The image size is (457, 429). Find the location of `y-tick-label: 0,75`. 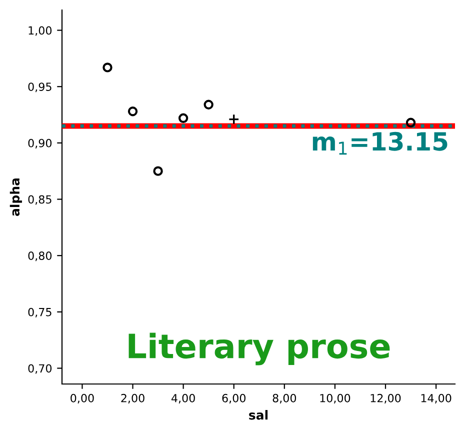

y-tick-label: 0,75 is located at coordinates (40, 313).